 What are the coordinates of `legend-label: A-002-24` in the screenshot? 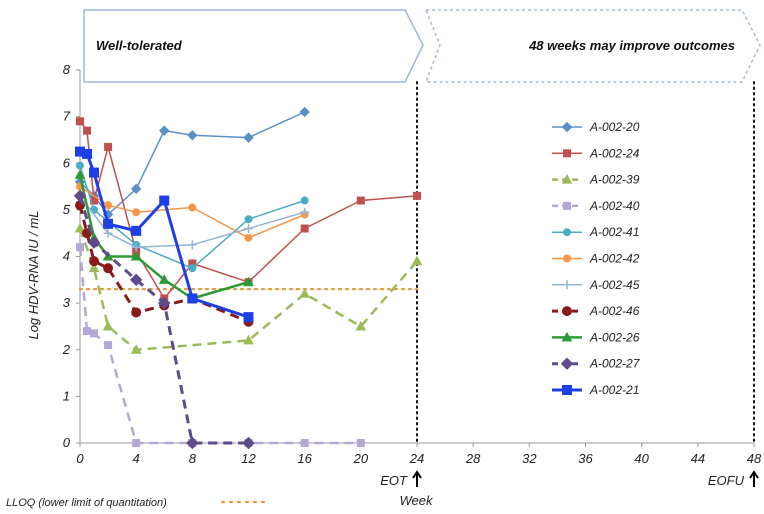 It's located at (614, 153).